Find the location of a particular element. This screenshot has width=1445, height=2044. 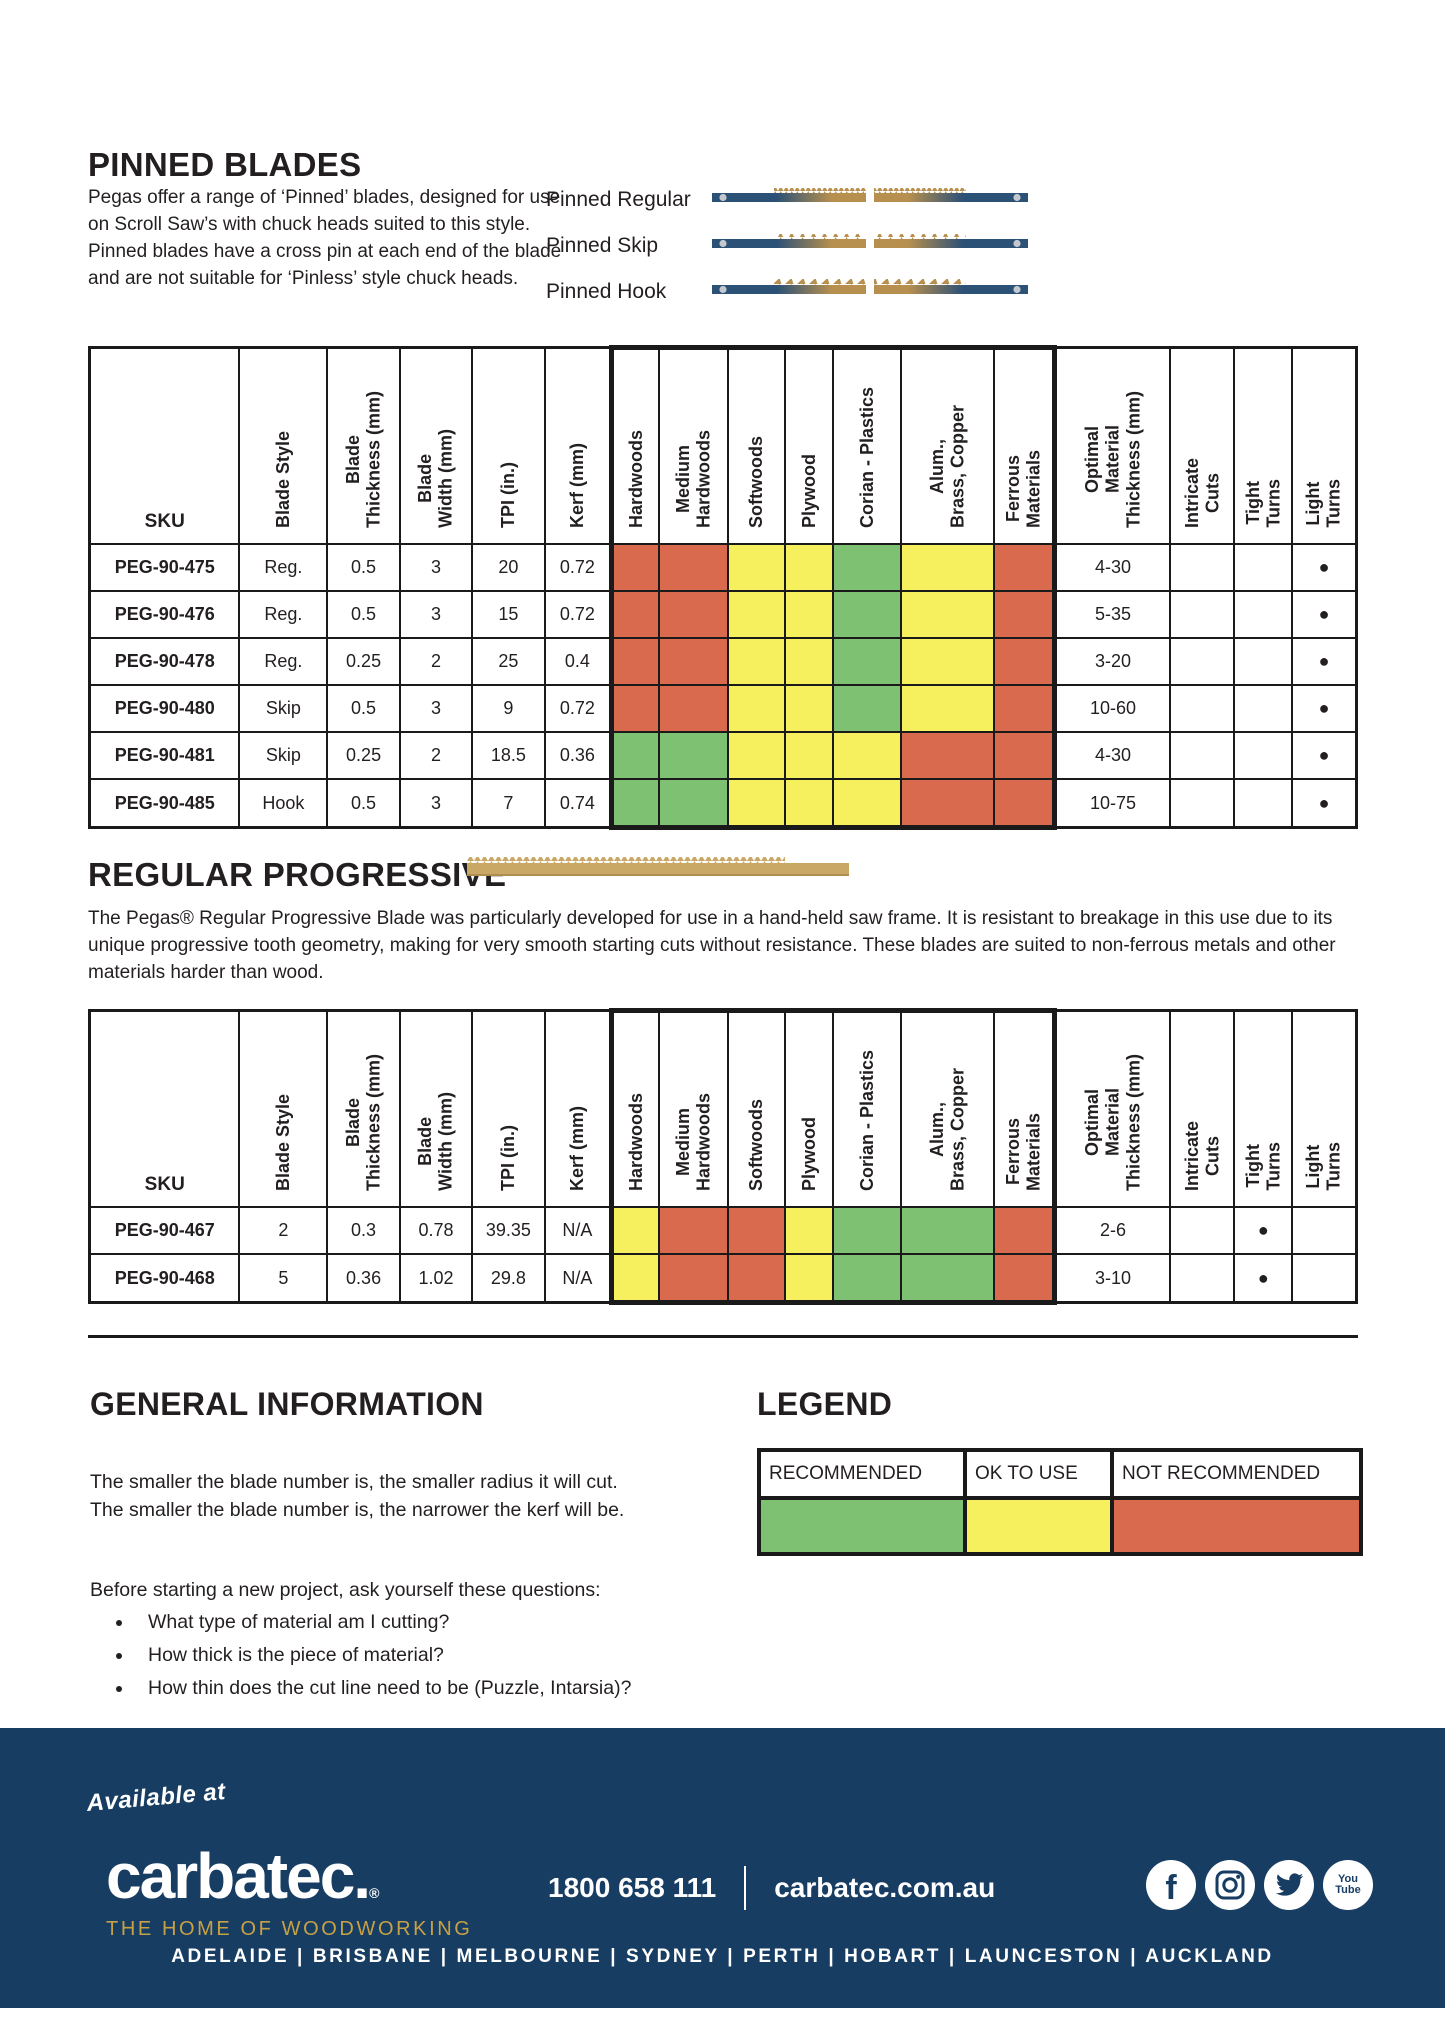

col-label: Intricate Cuts is located at coordinates (1202, 492).